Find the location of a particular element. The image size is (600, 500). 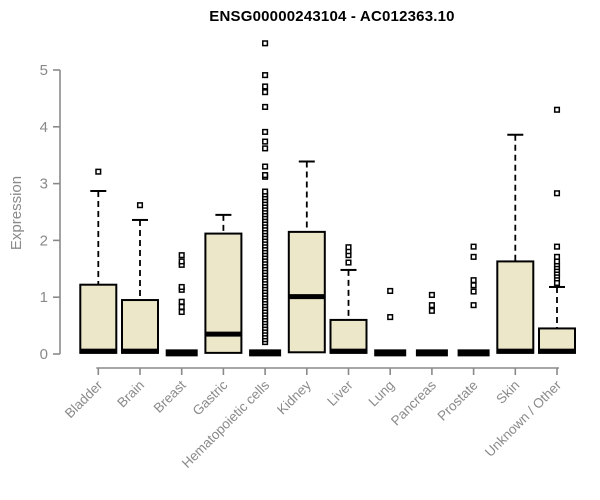

x-tick-label: Prostate is located at coordinates (458, 401).